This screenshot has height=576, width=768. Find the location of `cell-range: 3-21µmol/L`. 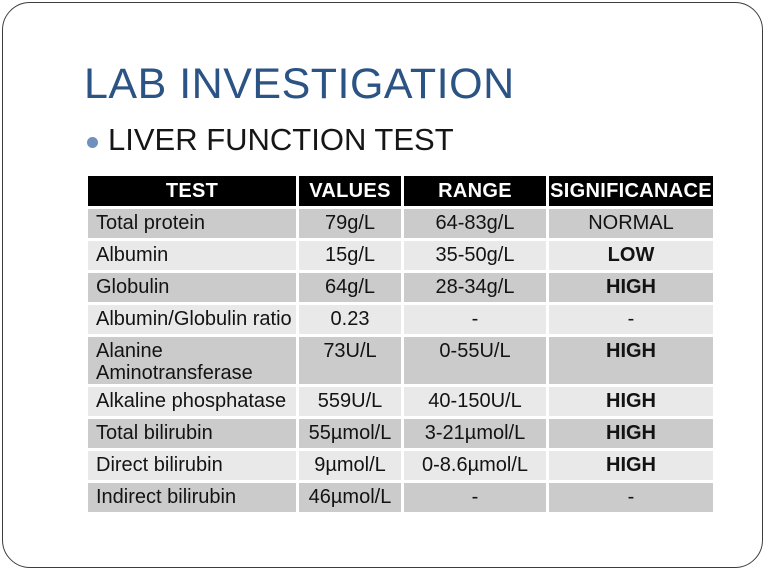

cell-range: 3-21µmol/L is located at coordinates (475, 433).